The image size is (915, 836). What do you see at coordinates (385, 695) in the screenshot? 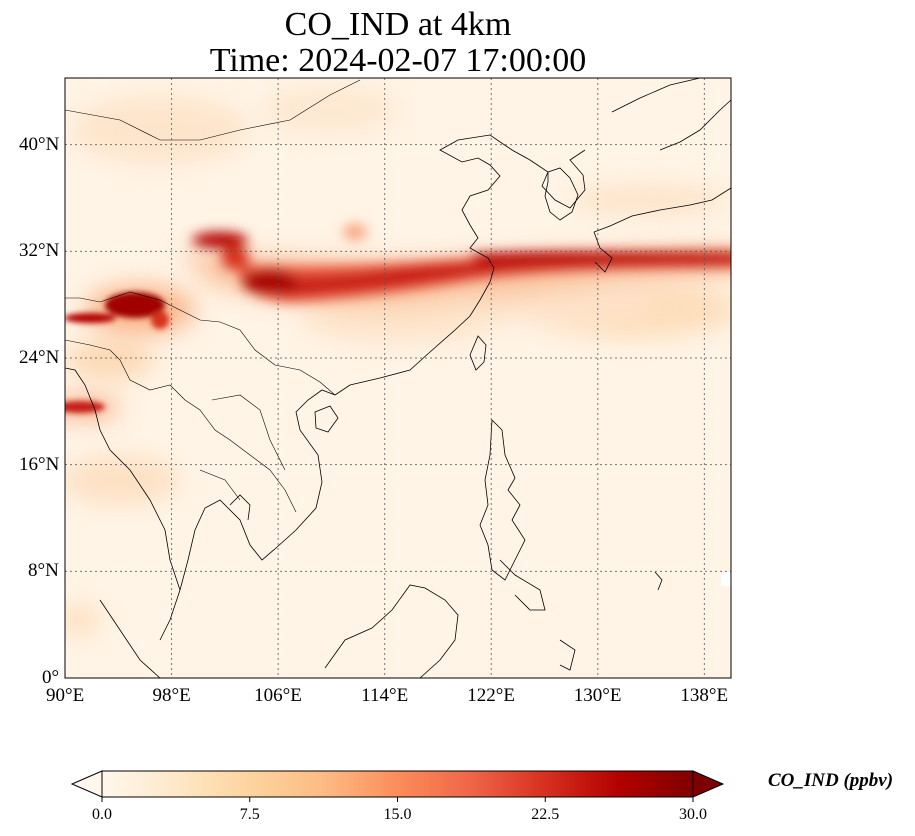
I see `lon-tick-label: 114°E` at bounding box center [385, 695].